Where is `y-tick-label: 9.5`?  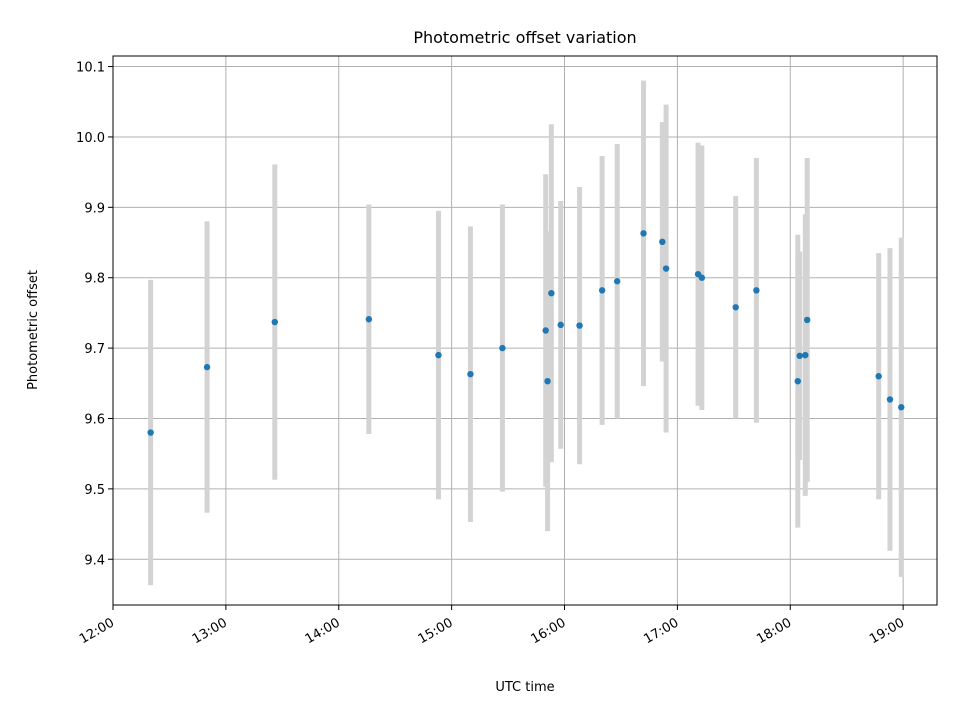 y-tick-label: 9.5 is located at coordinates (94, 490).